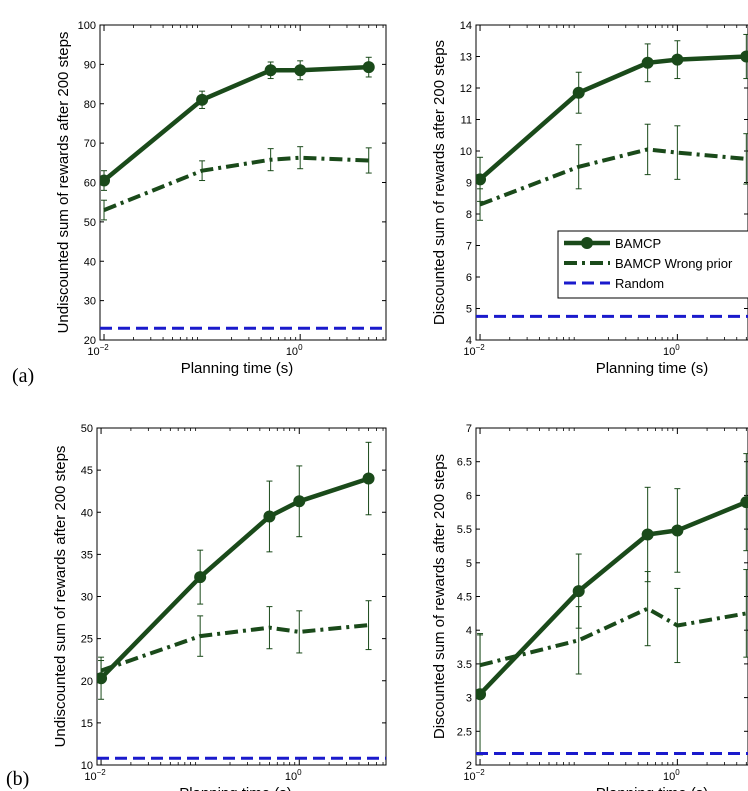  I want to click on legend-entry-label: BAMCP, so click(638, 243).